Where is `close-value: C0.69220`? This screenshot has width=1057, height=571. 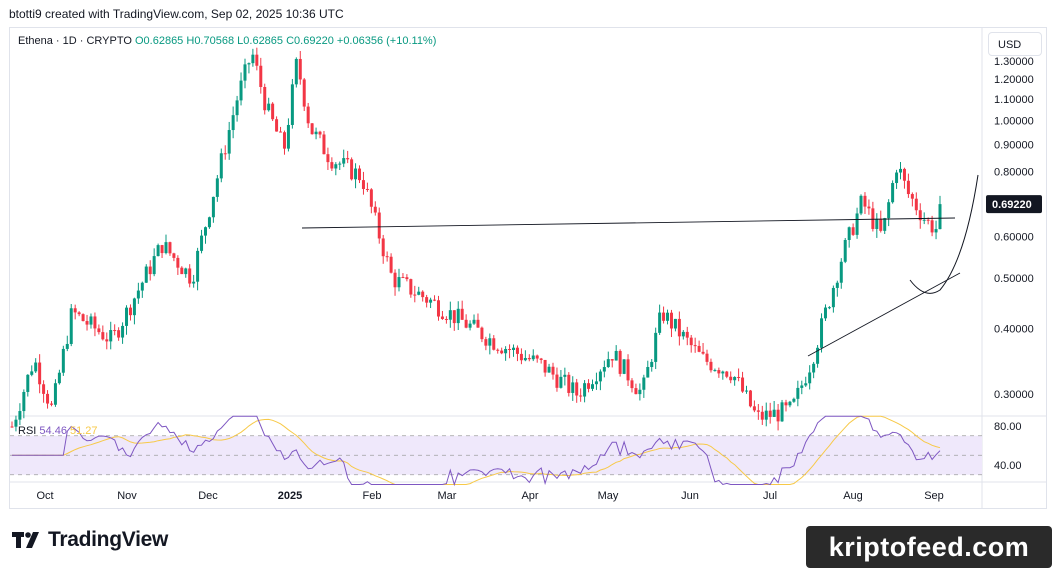 close-value: C0.69220 is located at coordinates (310, 41).